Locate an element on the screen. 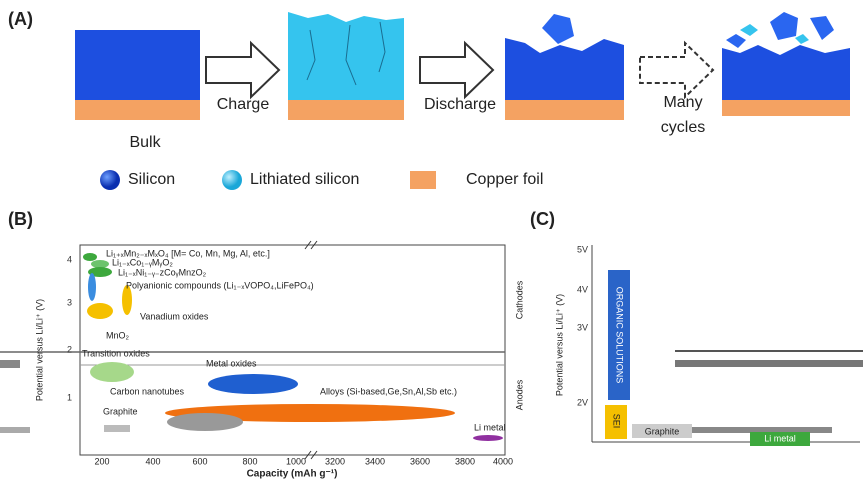 This screenshot has width=863, height=480. material-label: Graphite is located at coordinates (120, 411).